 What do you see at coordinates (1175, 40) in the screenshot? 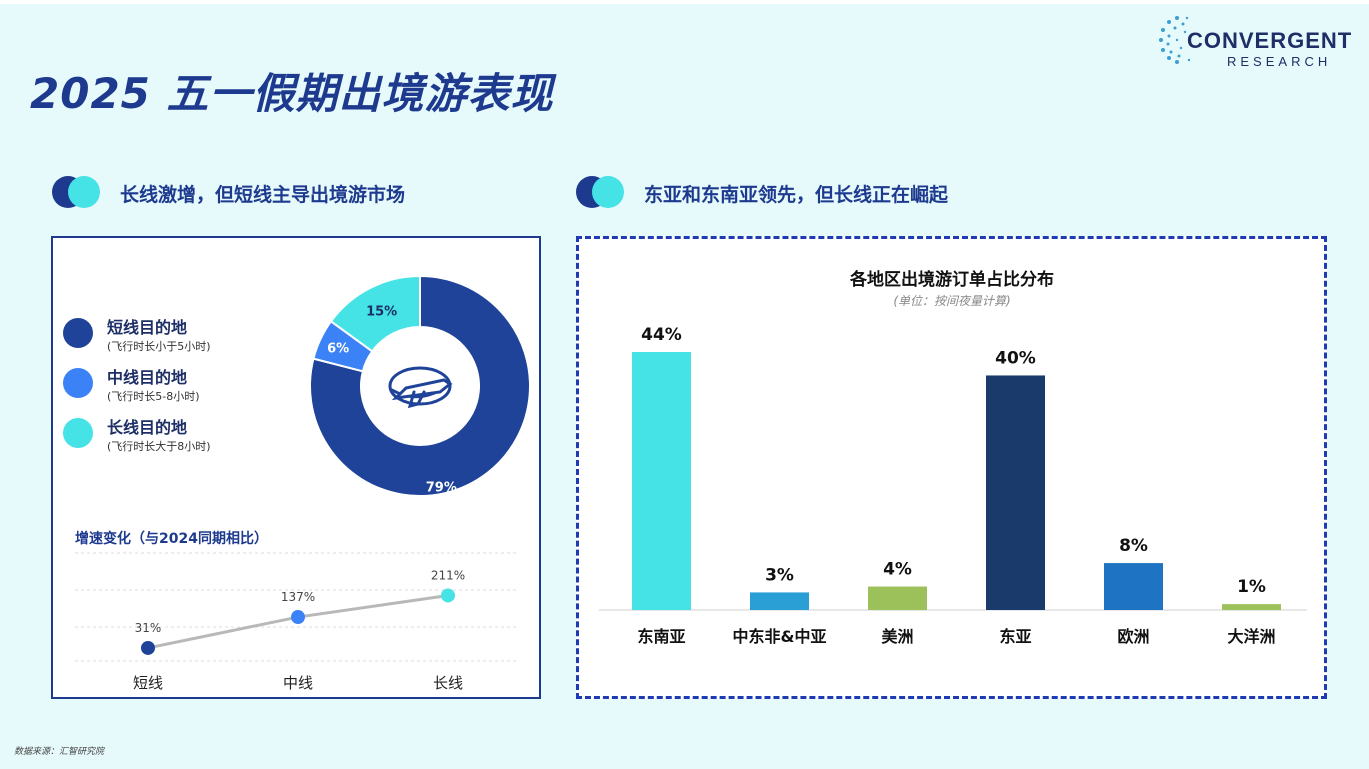
I see `logo-dots-icon` at bounding box center [1175, 40].